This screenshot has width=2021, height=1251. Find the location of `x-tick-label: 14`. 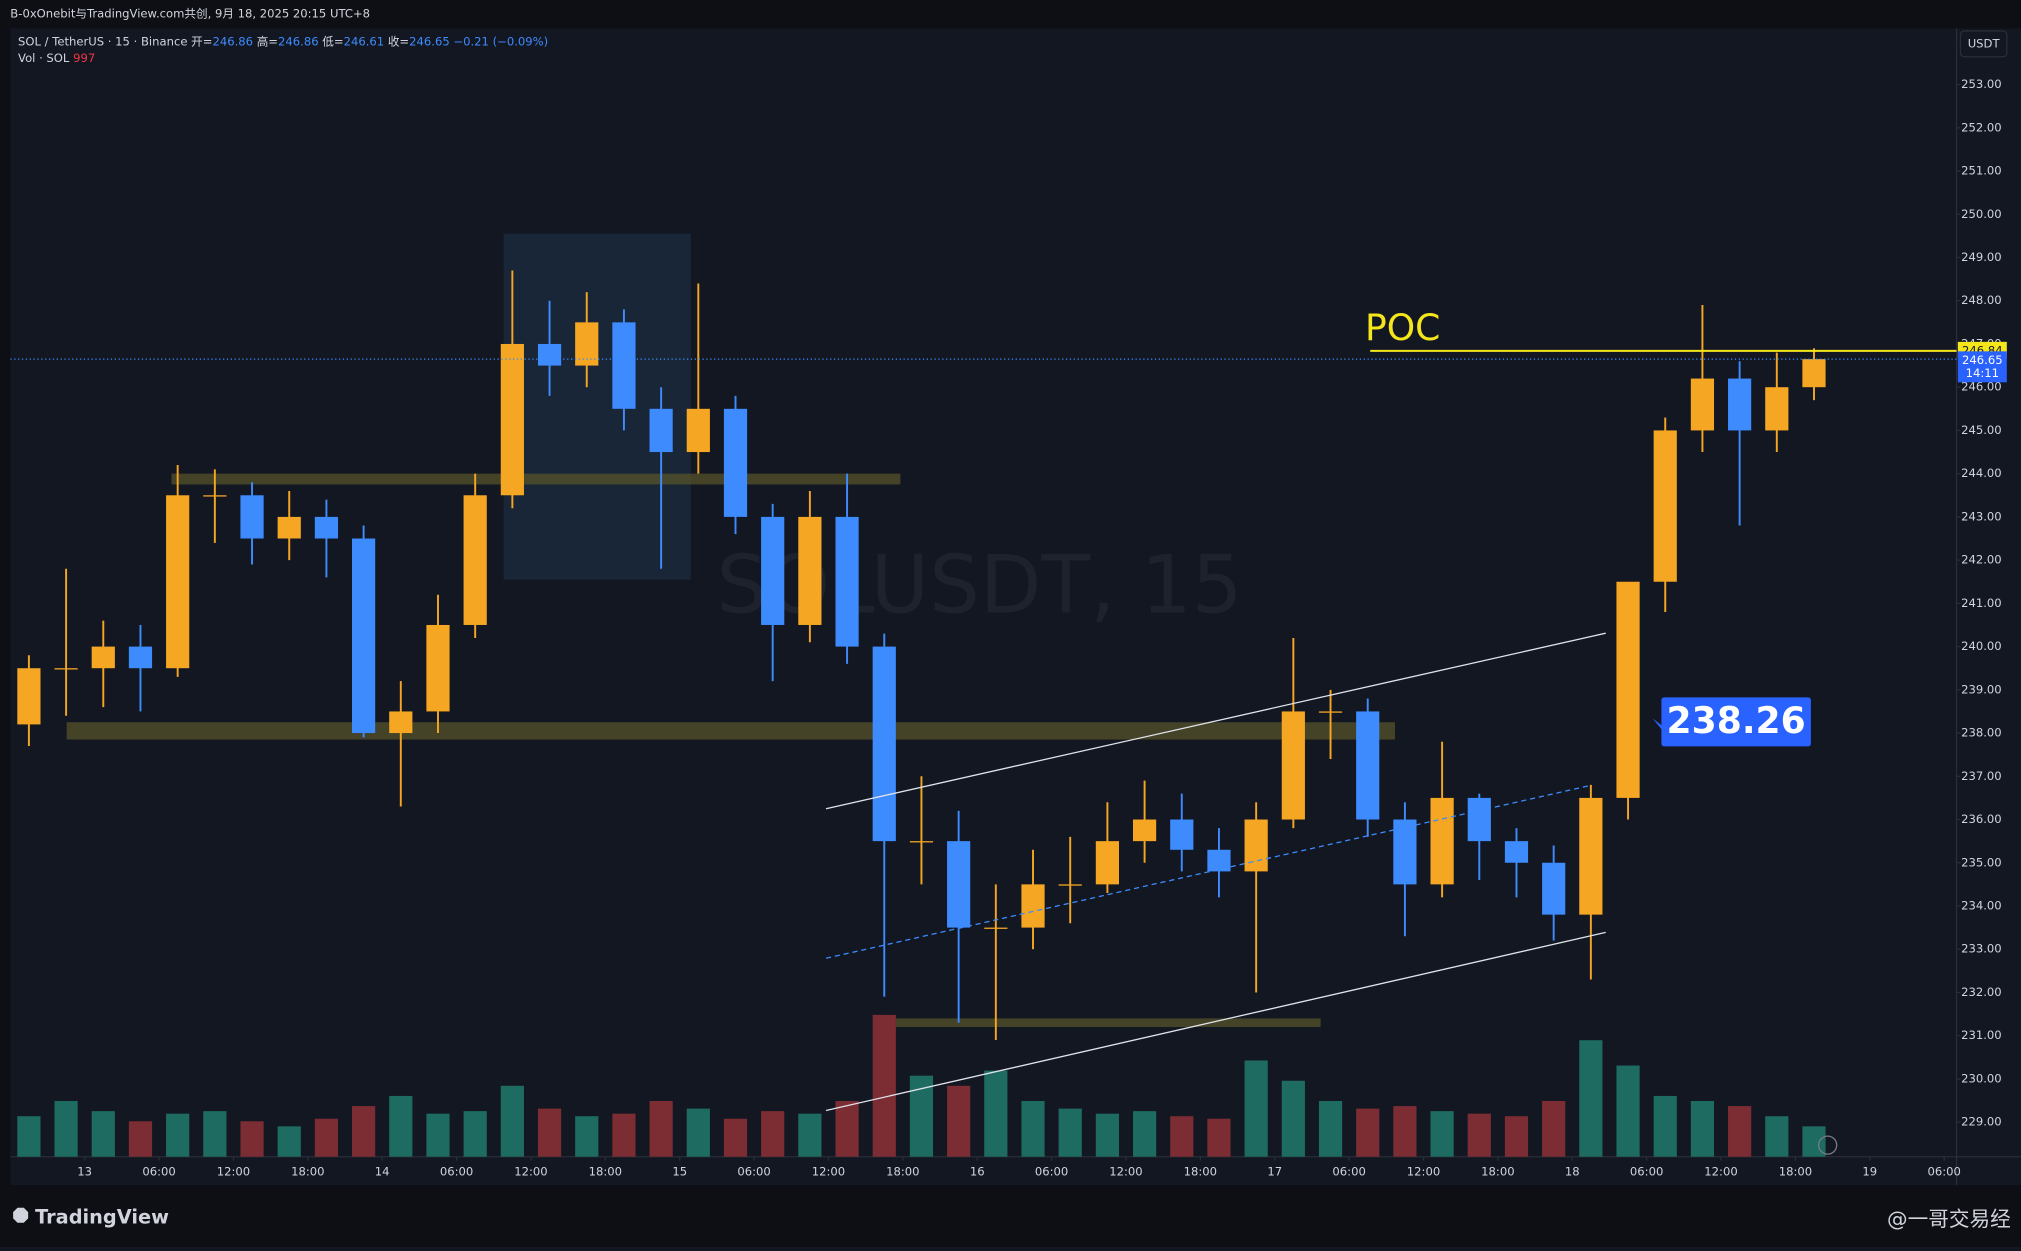

x-tick-label: 14 is located at coordinates (382, 1172).